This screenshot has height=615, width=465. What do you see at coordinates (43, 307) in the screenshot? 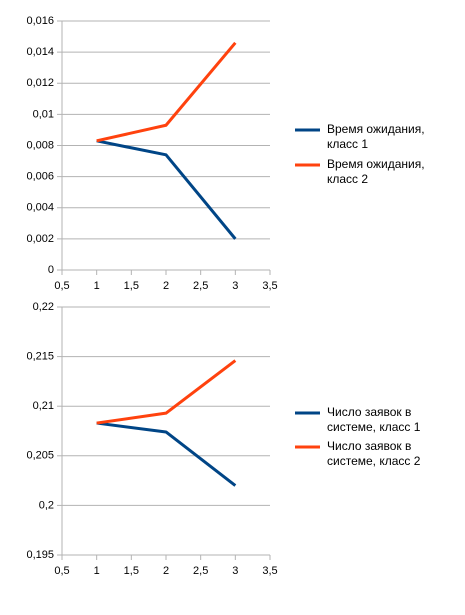
I see `y-tick-label: 0,22` at bounding box center [43, 307].